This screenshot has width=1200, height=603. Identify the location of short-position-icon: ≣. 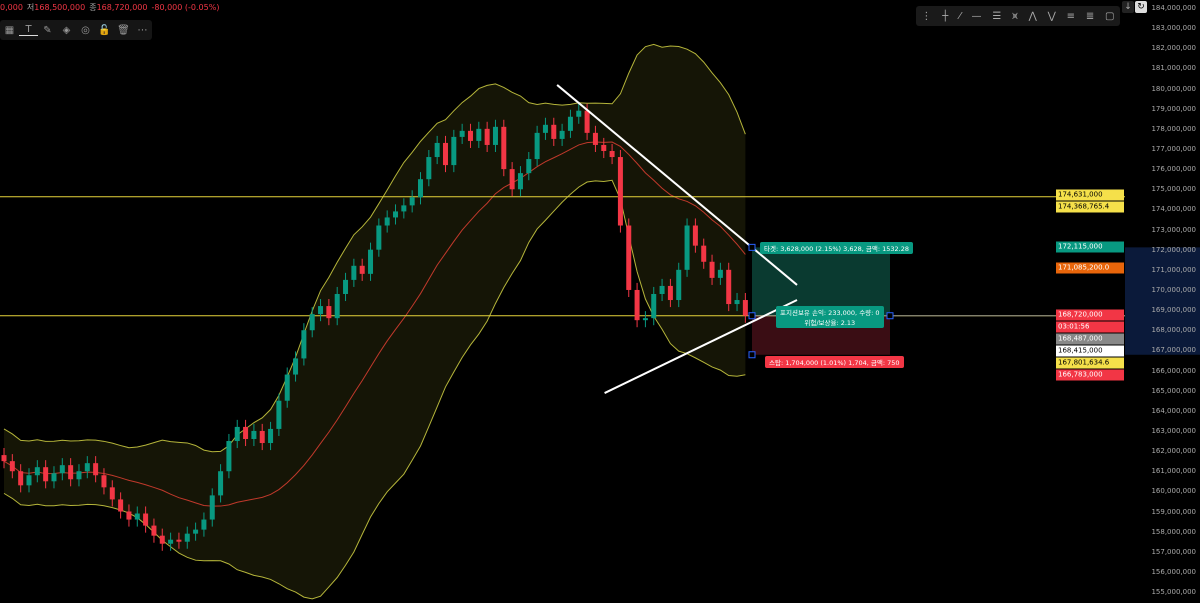
(1090, 16).